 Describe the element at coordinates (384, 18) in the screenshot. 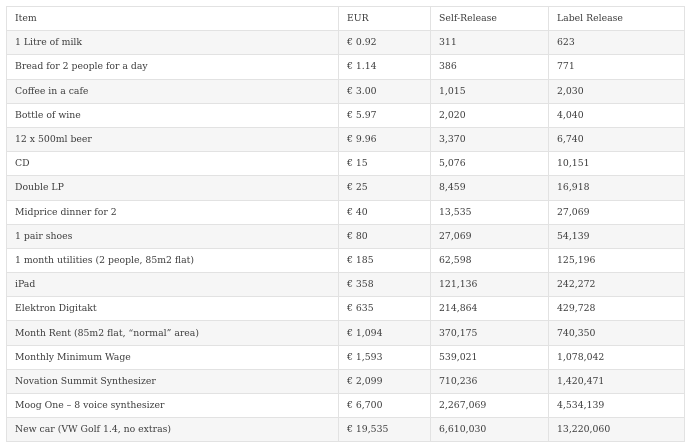

I see `header-eur: EUR` at that location.